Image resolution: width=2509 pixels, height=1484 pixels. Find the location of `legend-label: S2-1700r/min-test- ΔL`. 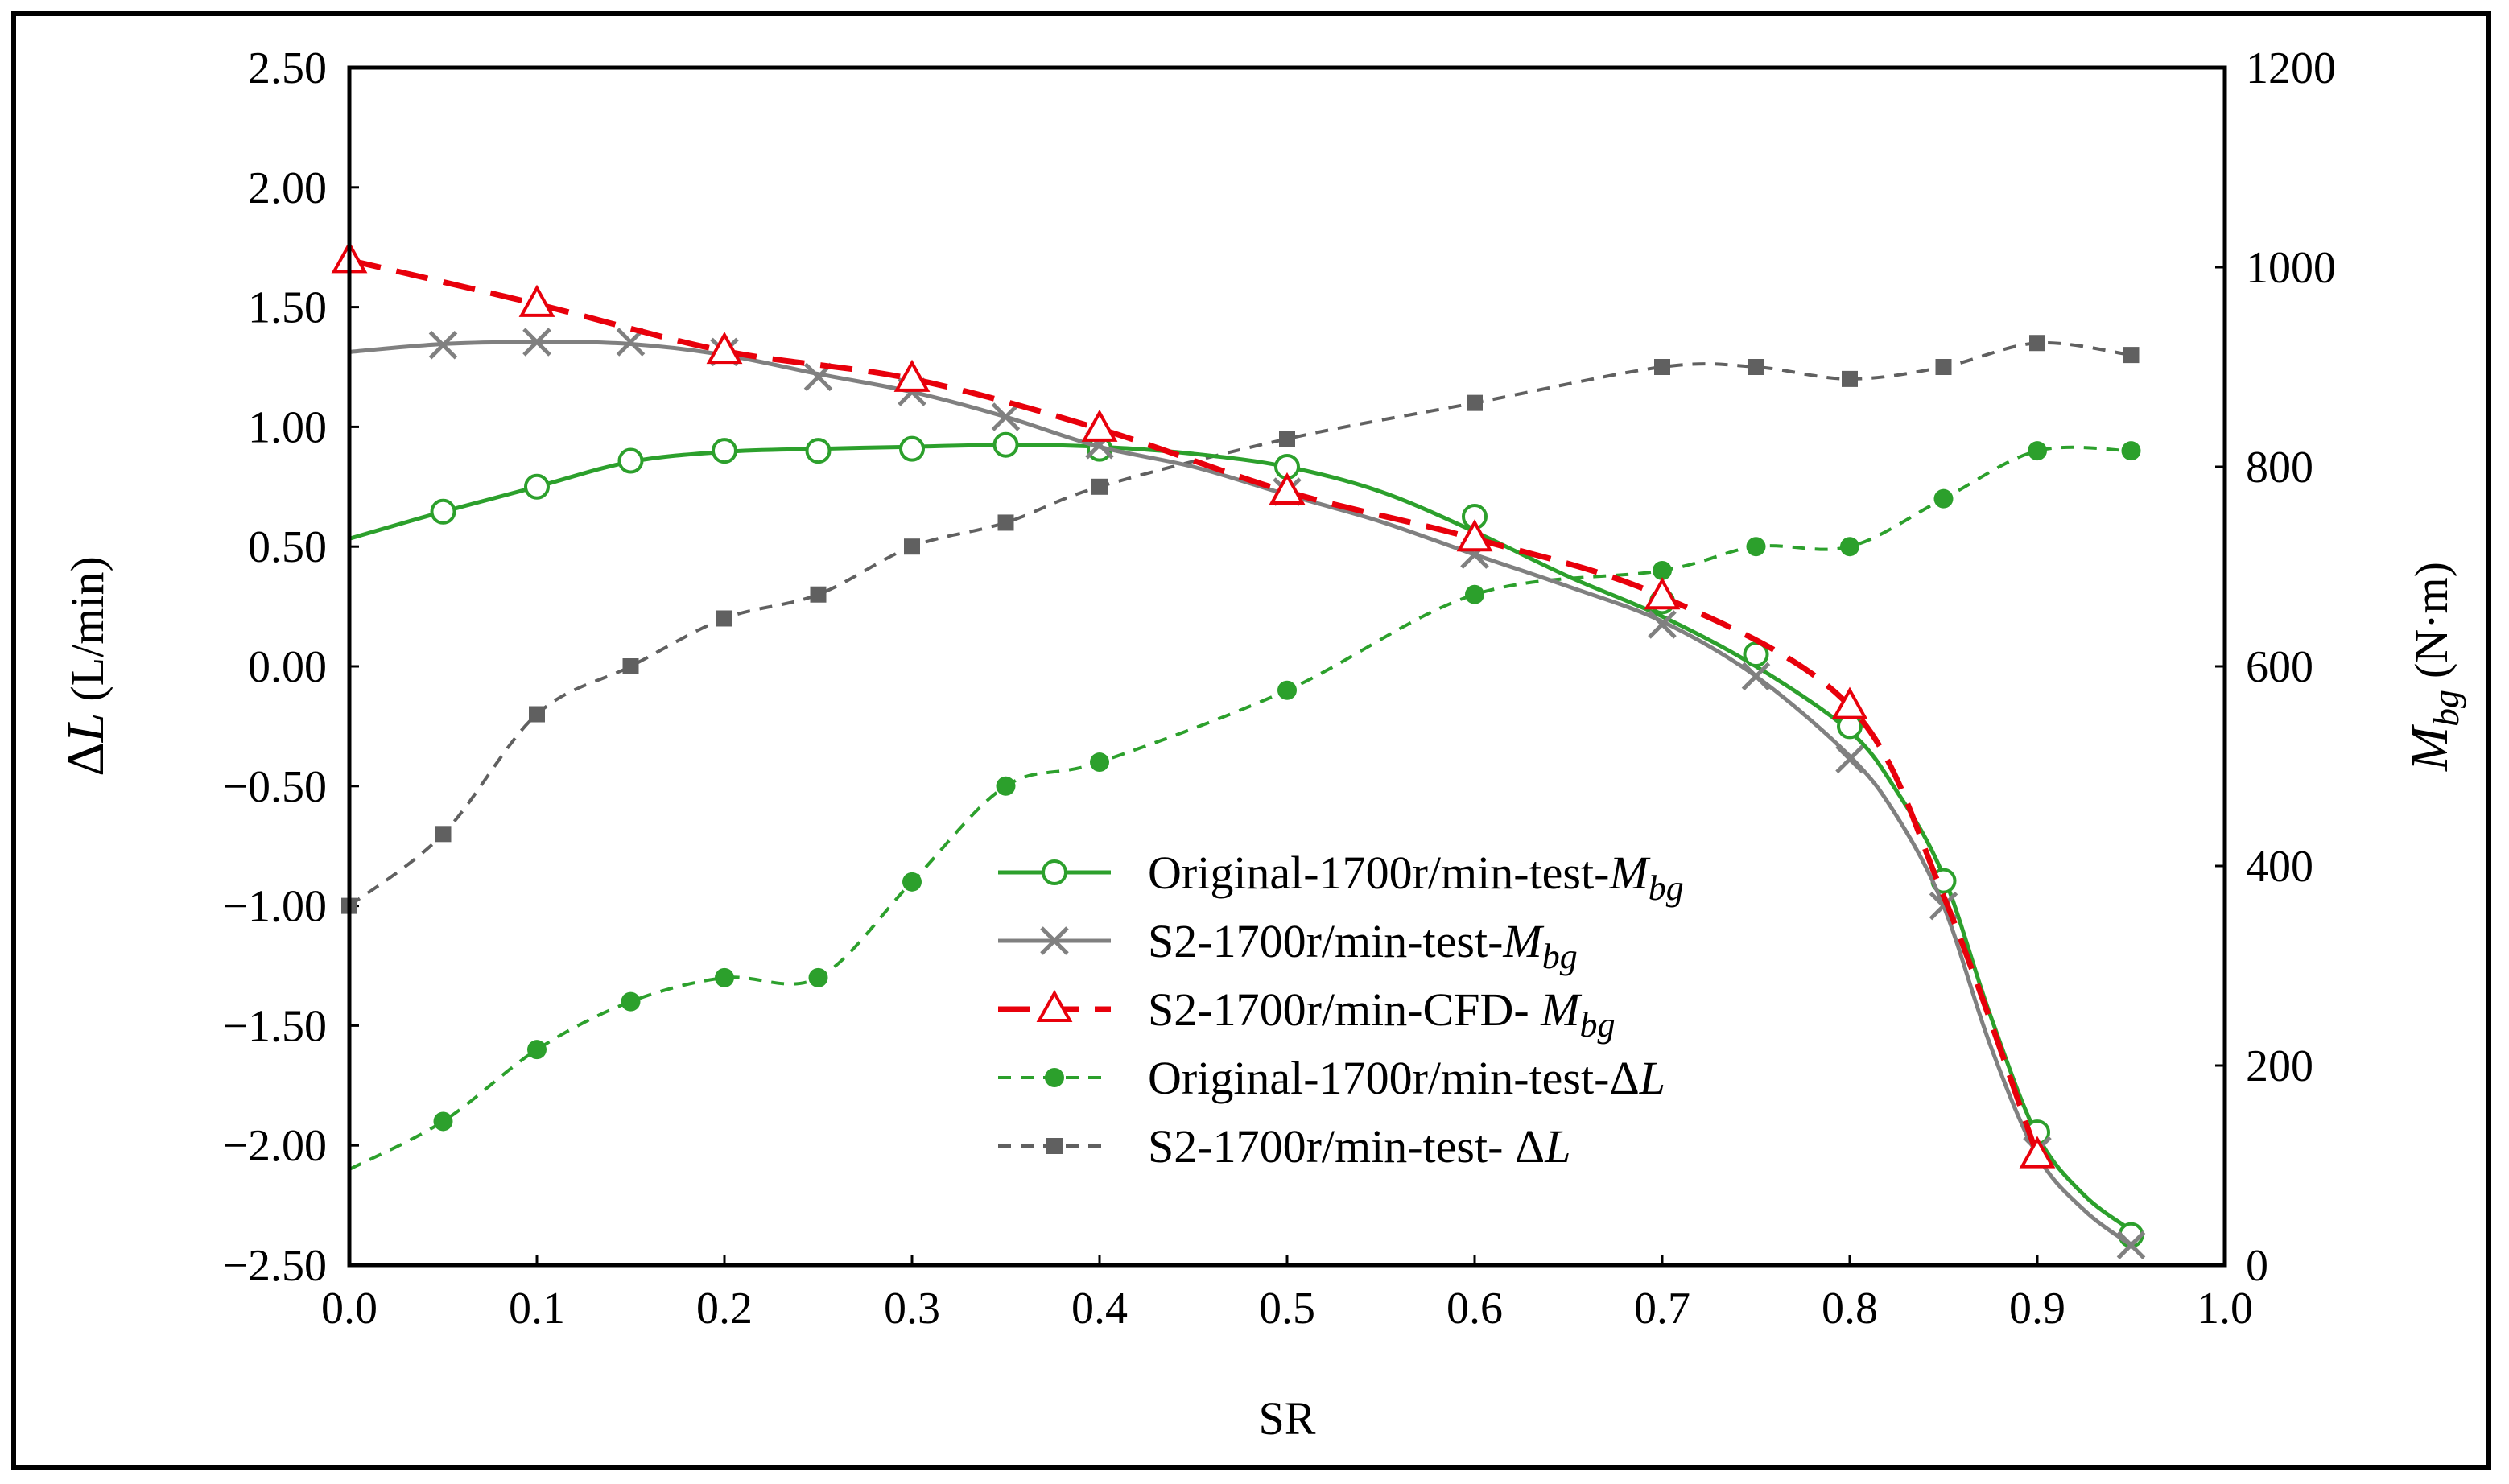

legend-label: S2-1700r/min-test- ΔL is located at coordinates (1359, 1146).